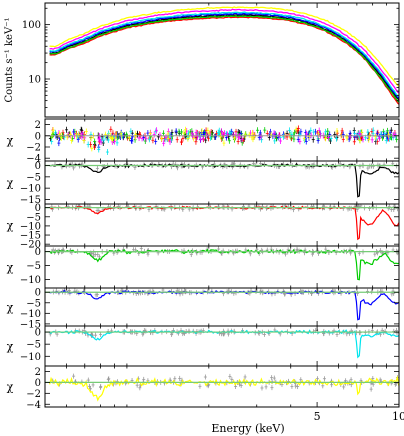 The image size is (404, 436). Describe the element at coordinates (247, 428) in the screenshot. I see `x-axis-label: Energy (keV)` at that location.